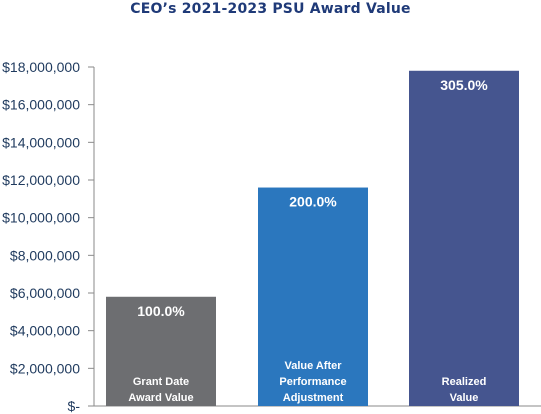  What do you see at coordinates (41, 67) in the screenshot?
I see `y-tick-label: $18,000,000` at bounding box center [41, 67].